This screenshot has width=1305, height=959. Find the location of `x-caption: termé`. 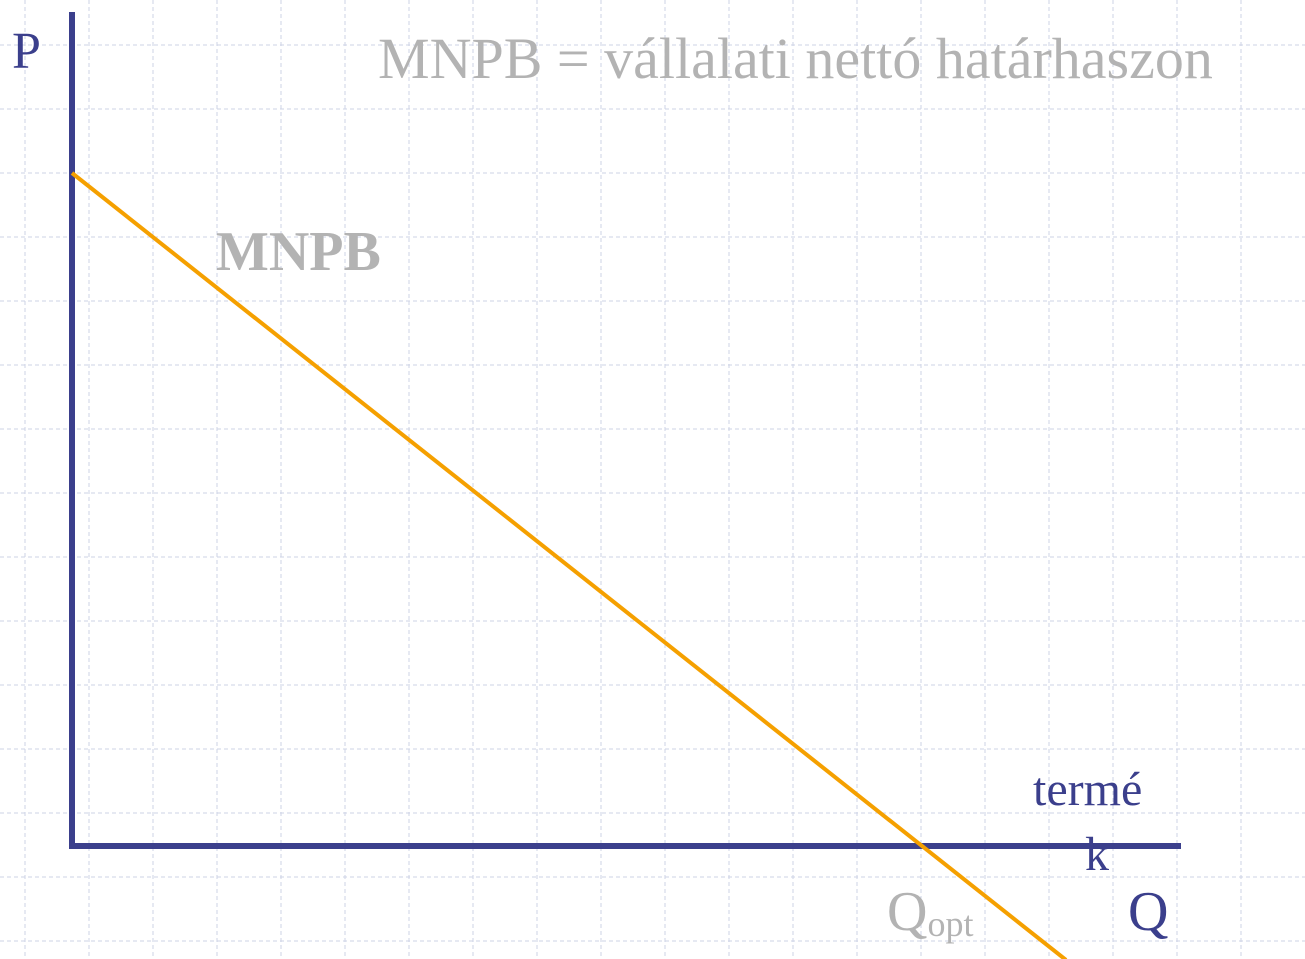

x-caption: termé is located at coordinates (1087, 789).